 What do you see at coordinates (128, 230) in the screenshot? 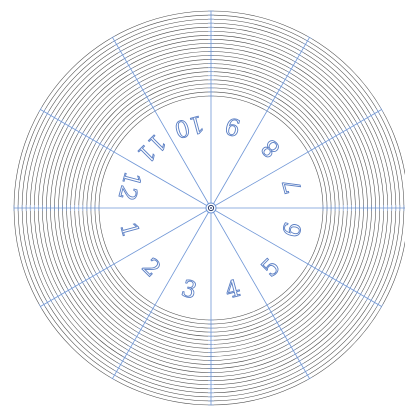
I see `segment-number-1: 1` at bounding box center [128, 230].